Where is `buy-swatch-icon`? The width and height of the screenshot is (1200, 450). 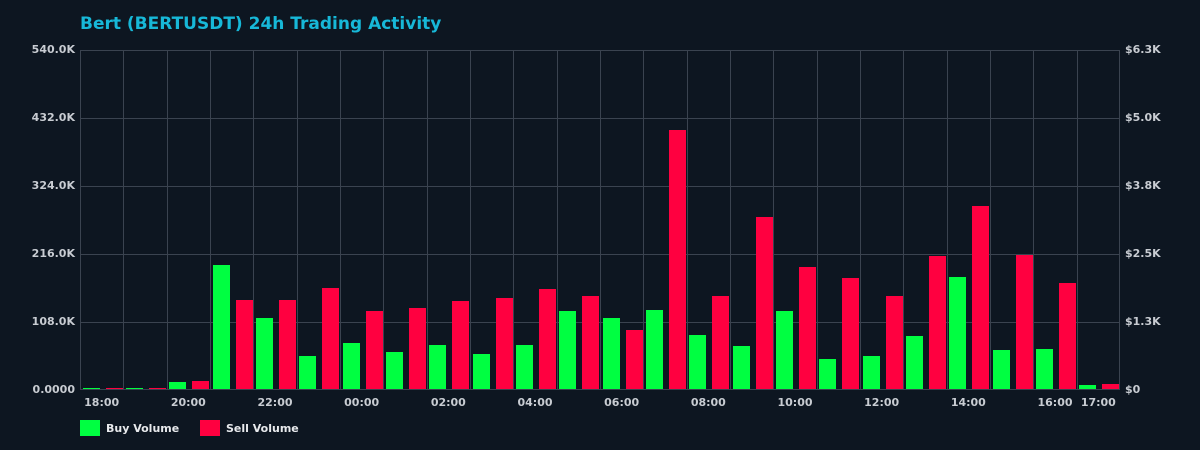 buy-swatch-icon is located at coordinates (90, 428).